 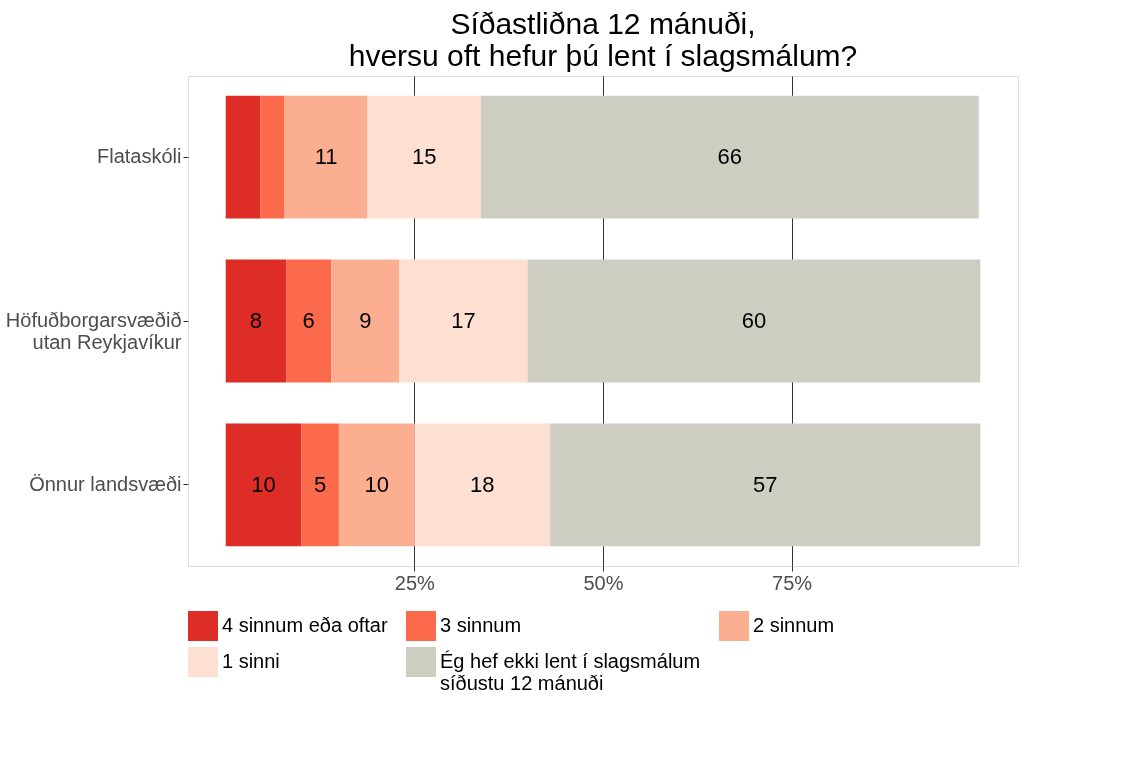 What do you see at coordinates (105, 483) in the screenshot?
I see `y-tick-label: Önnur landsvæði` at bounding box center [105, 483].